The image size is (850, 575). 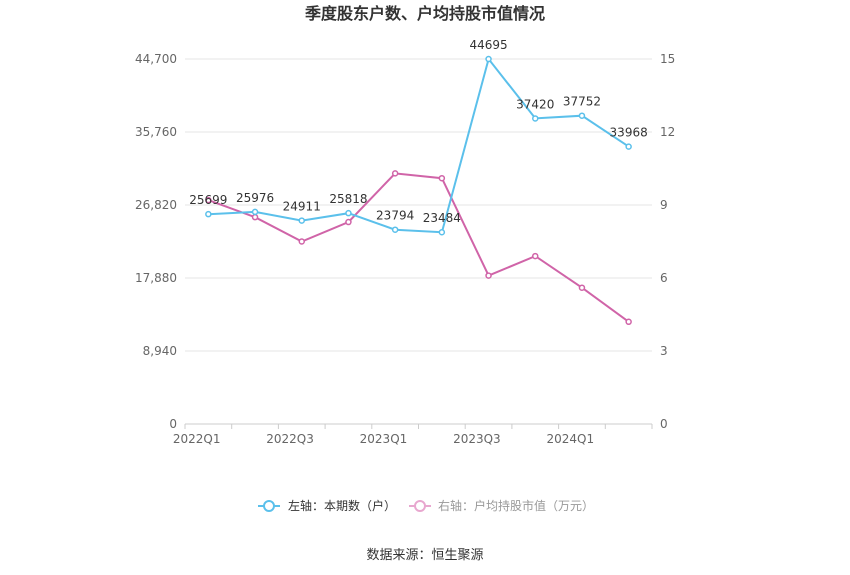 What do you see at coordinates (302, 207) in the screenshot?
I see `data-label: 24911` at bounding box center [302, 207].